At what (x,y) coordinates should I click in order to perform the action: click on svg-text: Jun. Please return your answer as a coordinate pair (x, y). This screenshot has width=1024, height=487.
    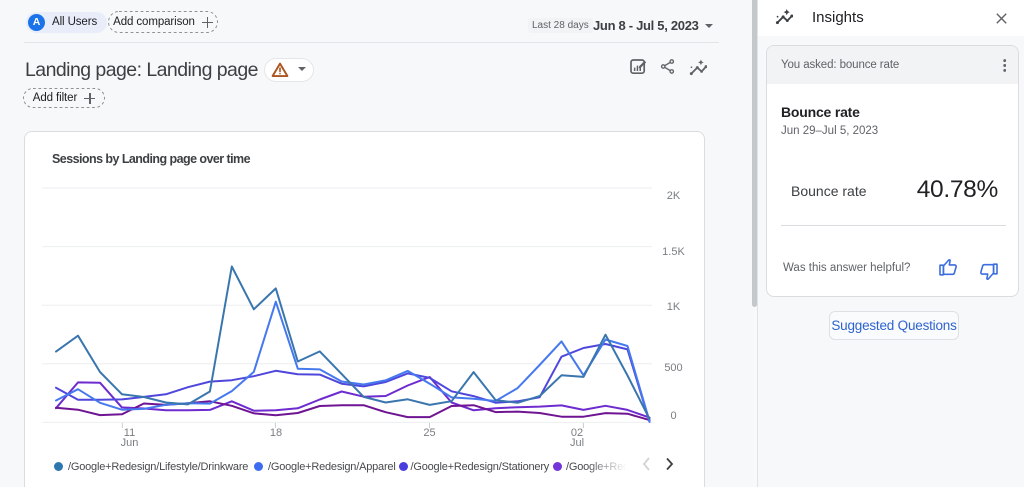
    Looking at the image, I should click on (130, 443).